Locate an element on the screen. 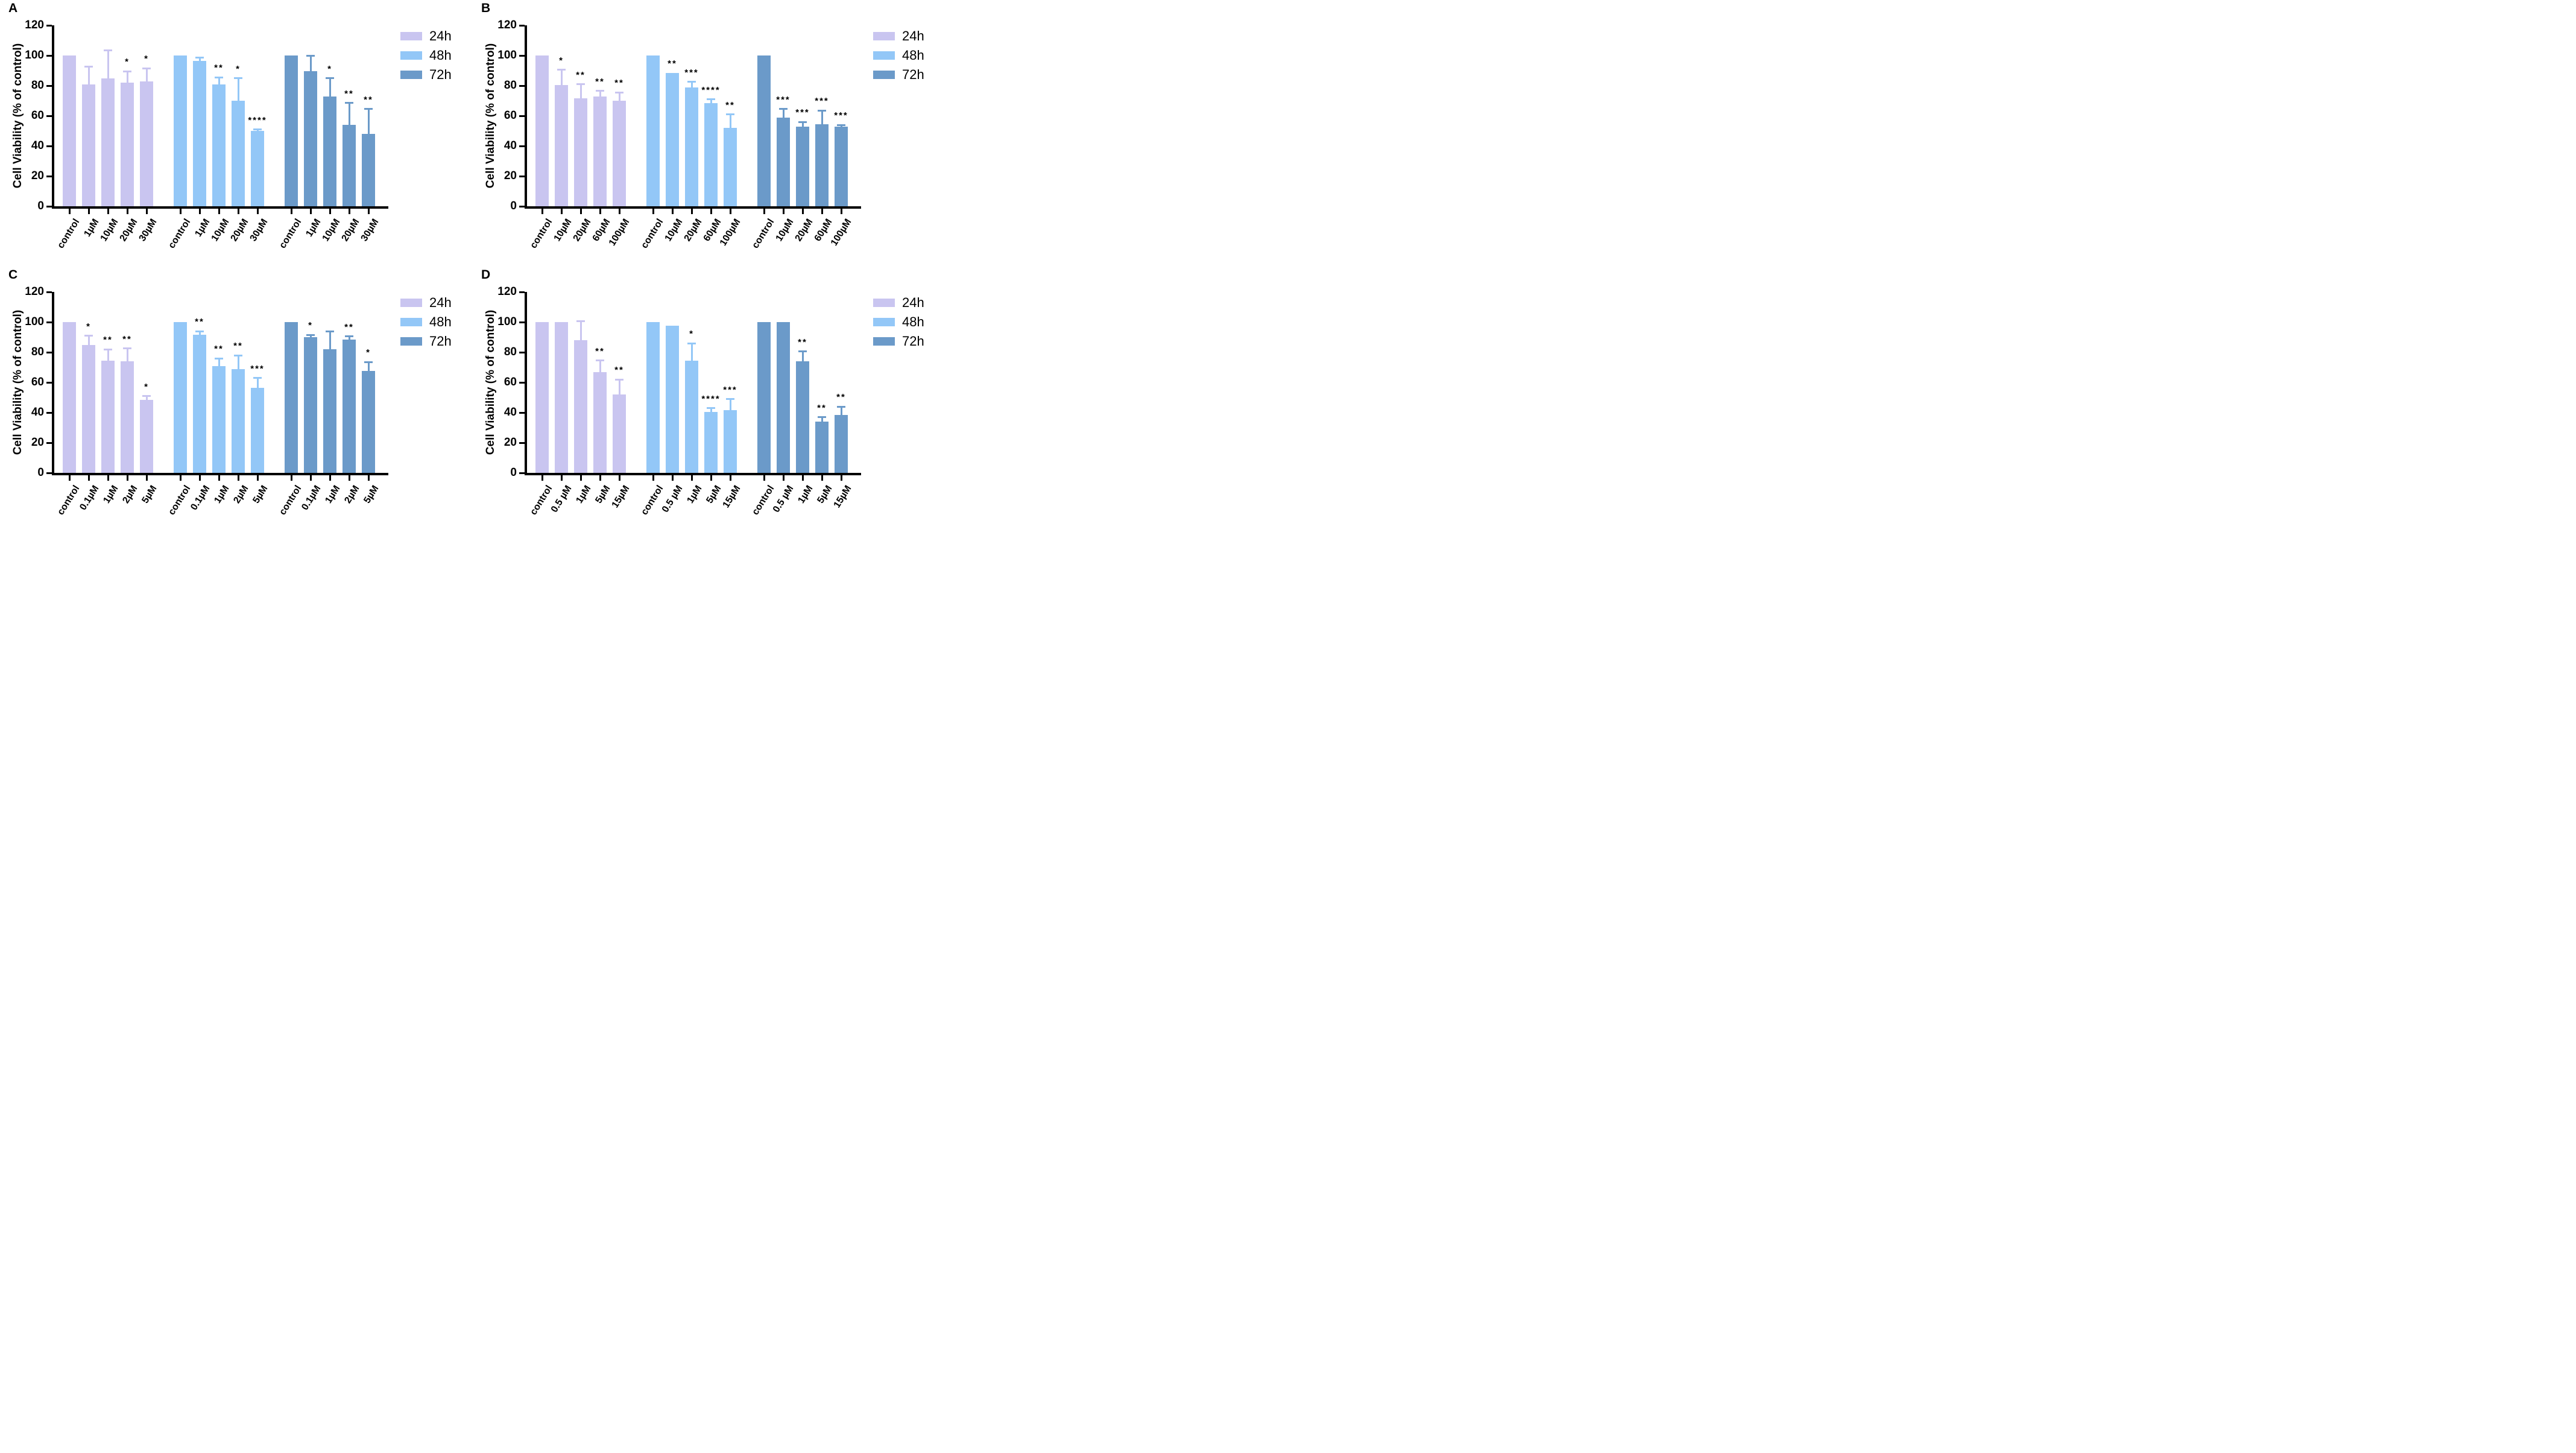 The height and width of the screenshot is (1453, 2576). panel-letter-A: A is located at coordinates (13, 8).